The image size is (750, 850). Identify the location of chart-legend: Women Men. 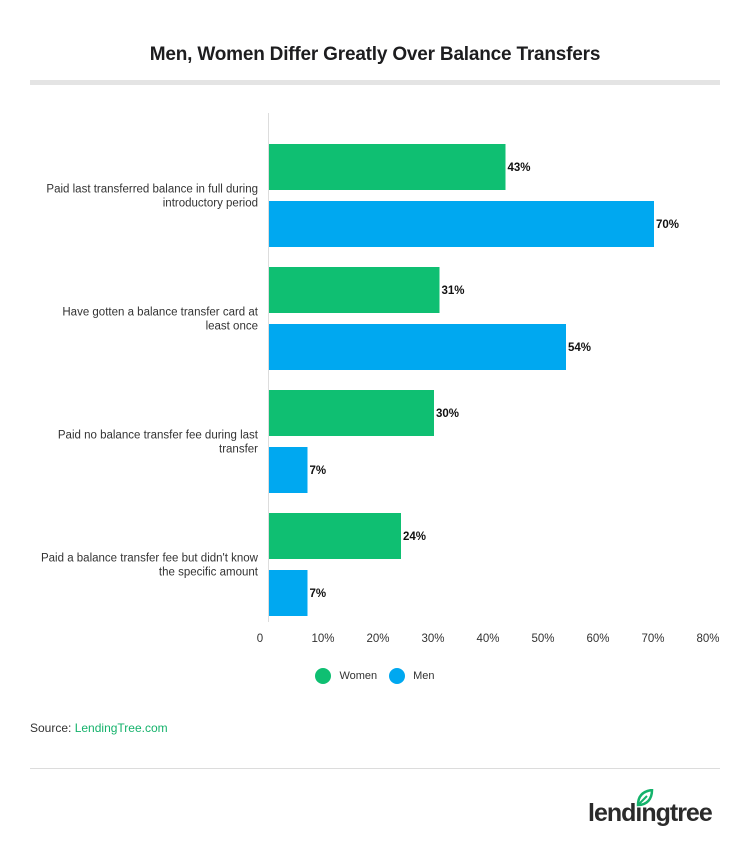
(375, 676).